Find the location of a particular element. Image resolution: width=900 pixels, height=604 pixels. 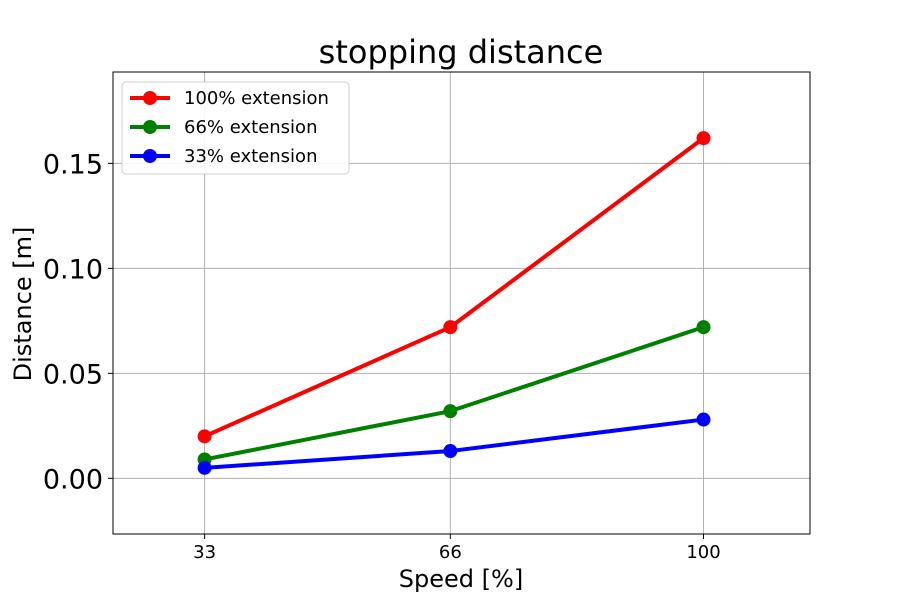

x-tick-label: 66 is located at coordinates (450, 552).